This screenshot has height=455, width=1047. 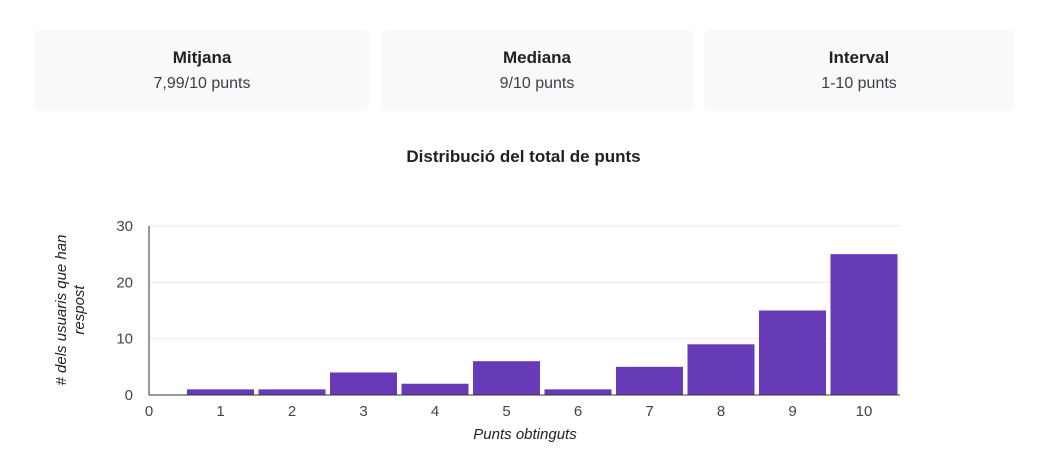 I want to click on x-tick-label: 7, so click(x=649, y=411).